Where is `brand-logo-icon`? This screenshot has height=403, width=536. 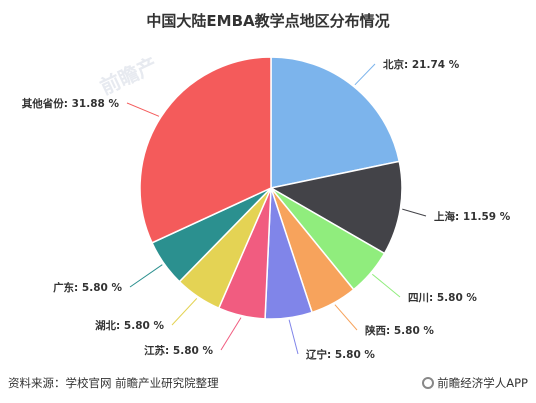
brand-logo-icon is located at coordinates (428, 383).